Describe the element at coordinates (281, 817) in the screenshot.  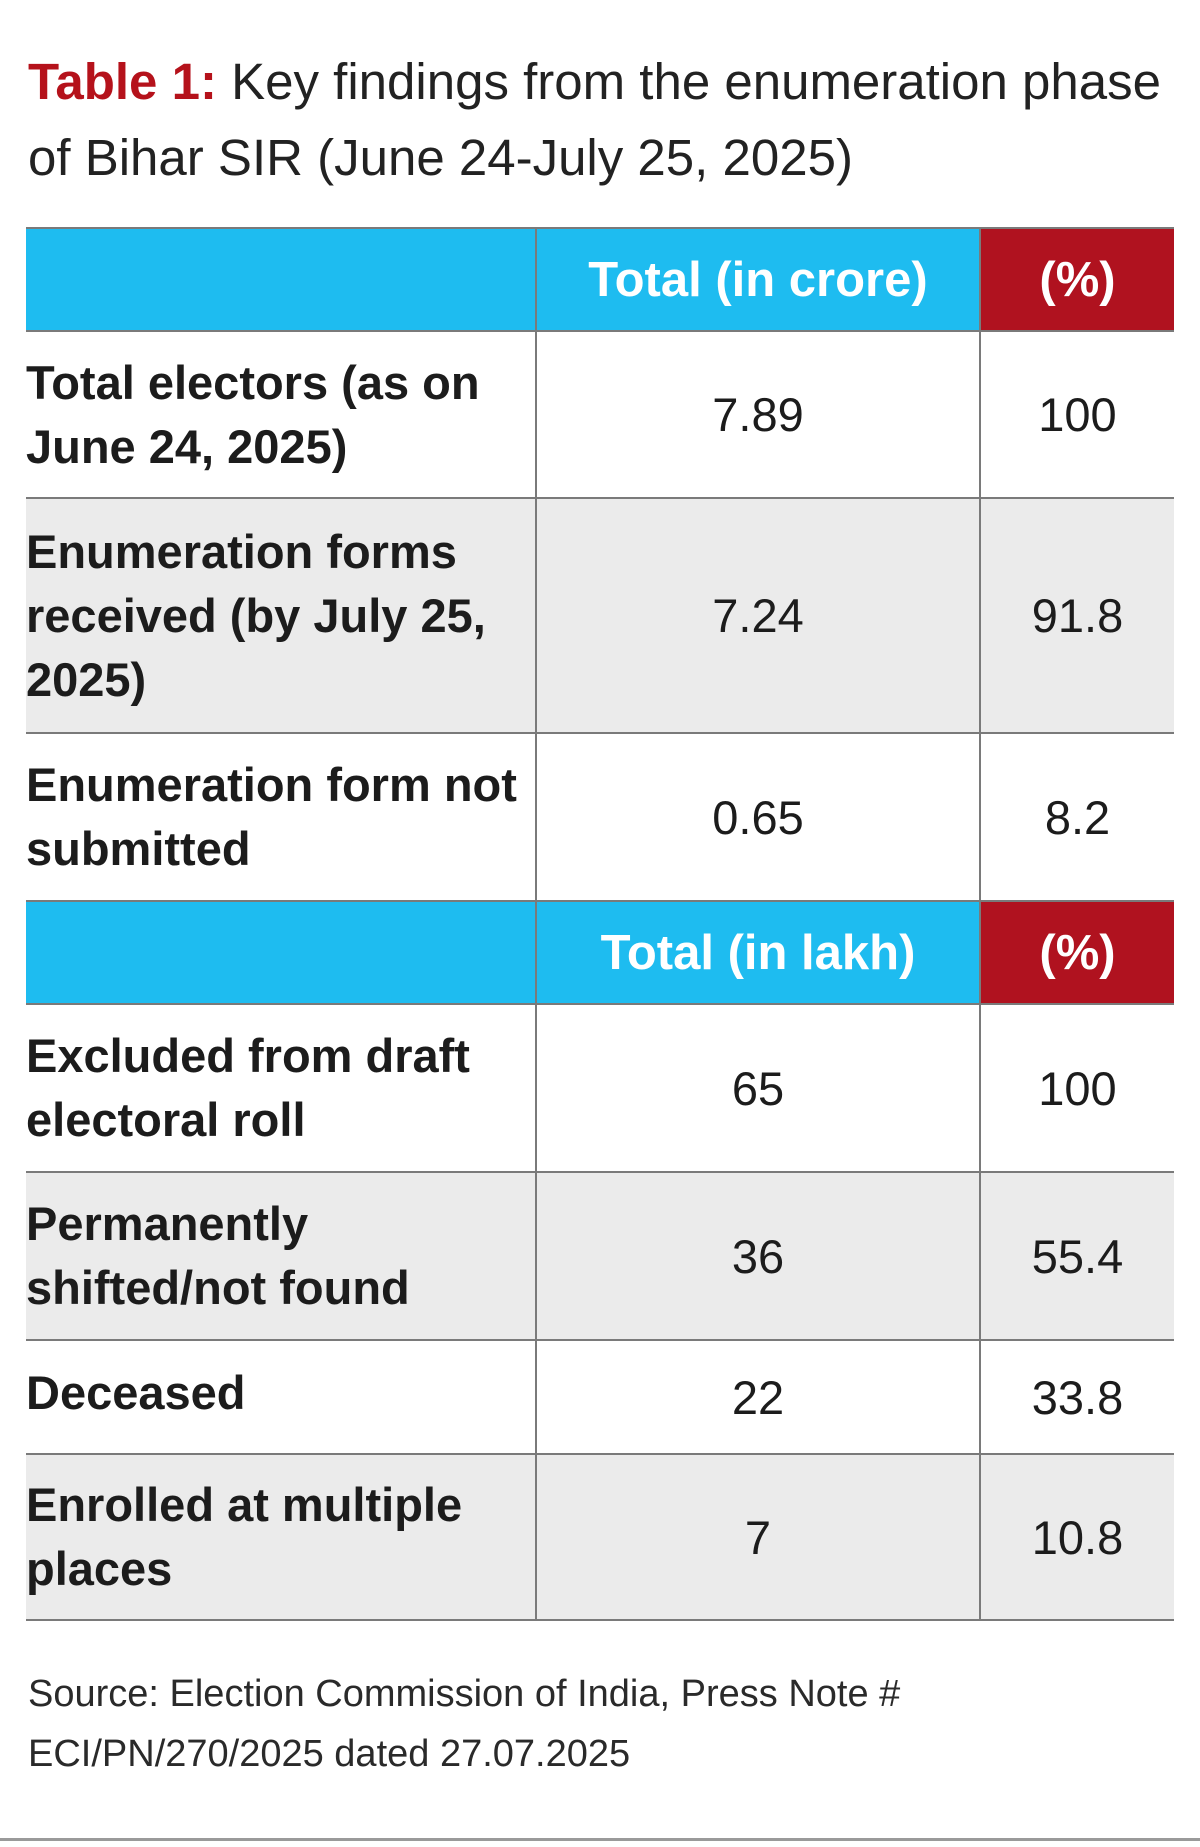
I see `row-label: Enumeration form not submitted` at that location.